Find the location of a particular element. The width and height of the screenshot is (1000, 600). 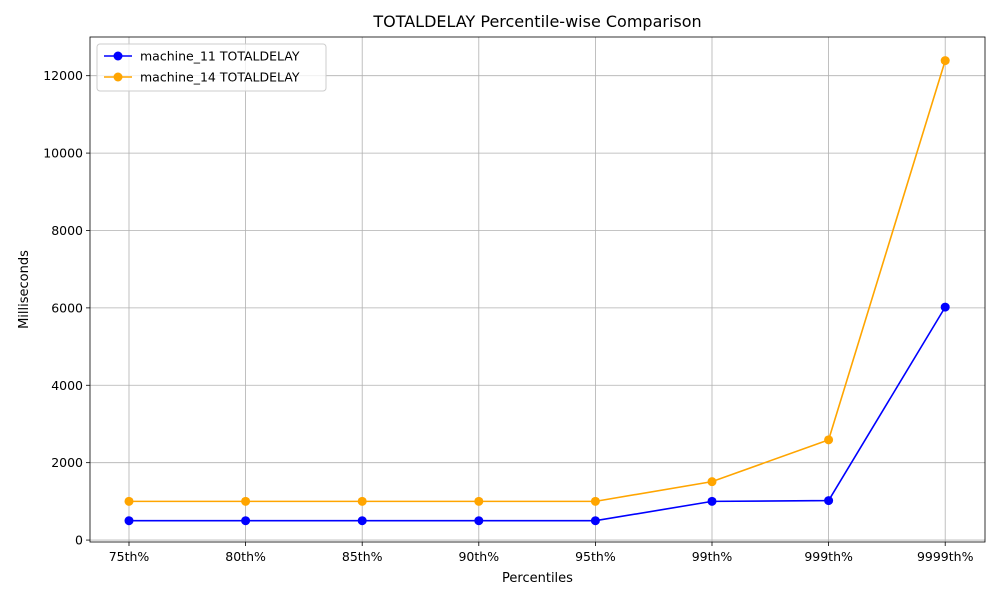

y-tick-label: 10000 is located at coordinates (63, 153).